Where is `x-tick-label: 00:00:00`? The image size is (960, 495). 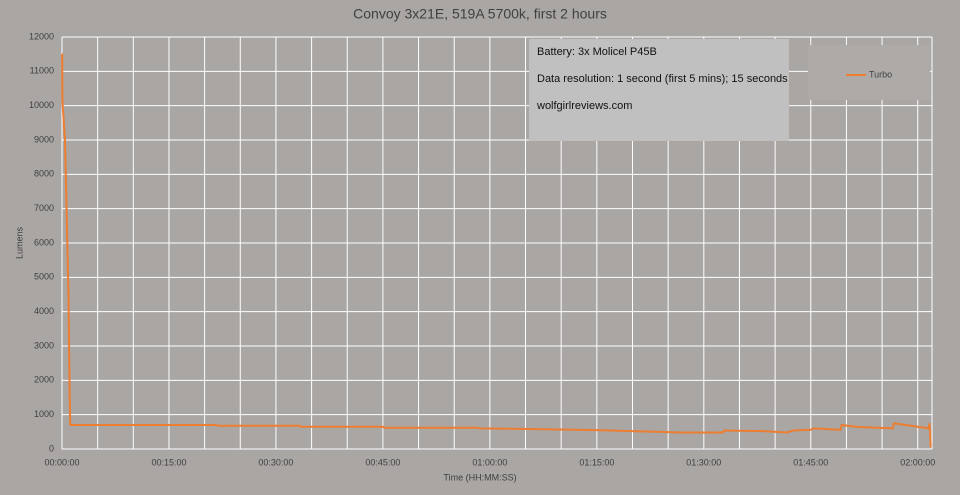
x-tick-label: 00:00:00 is located at coordinates (61, 462).